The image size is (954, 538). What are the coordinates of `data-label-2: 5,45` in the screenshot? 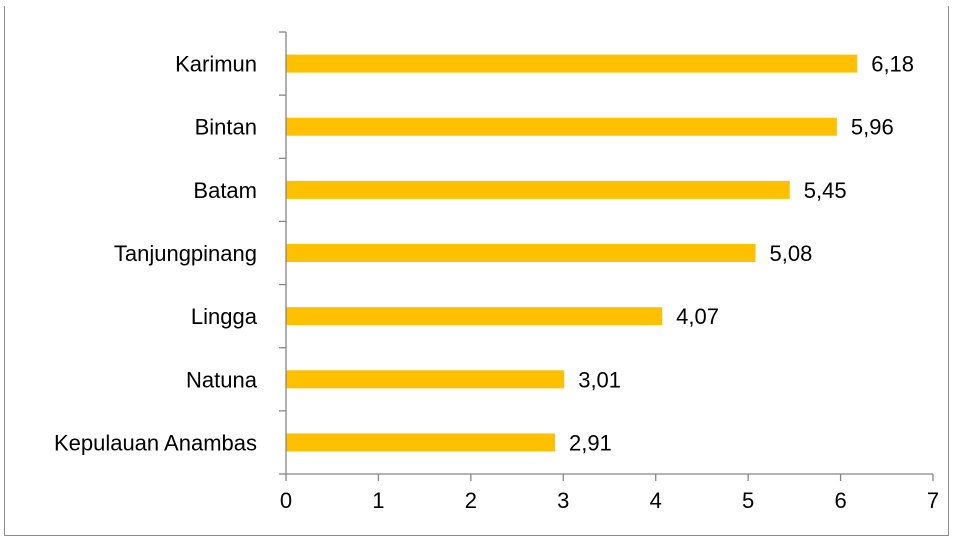 It's located at (825, 190).